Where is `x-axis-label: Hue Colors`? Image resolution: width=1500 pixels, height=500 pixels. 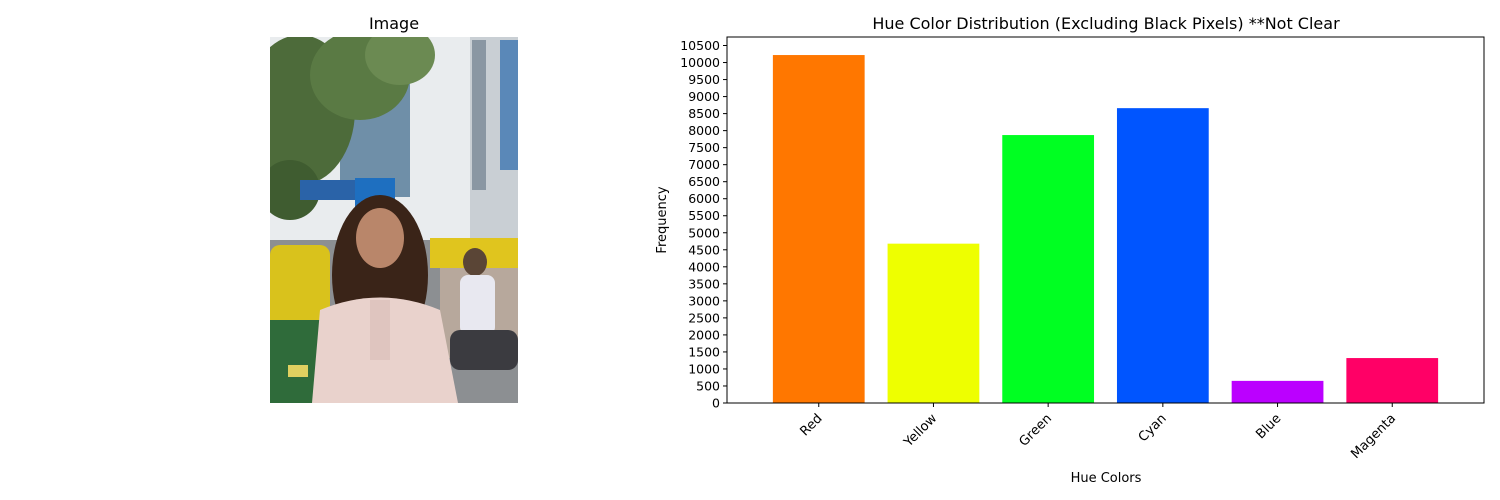 x-axis-label: Hue Colors is located at coordinates (1106, 478).